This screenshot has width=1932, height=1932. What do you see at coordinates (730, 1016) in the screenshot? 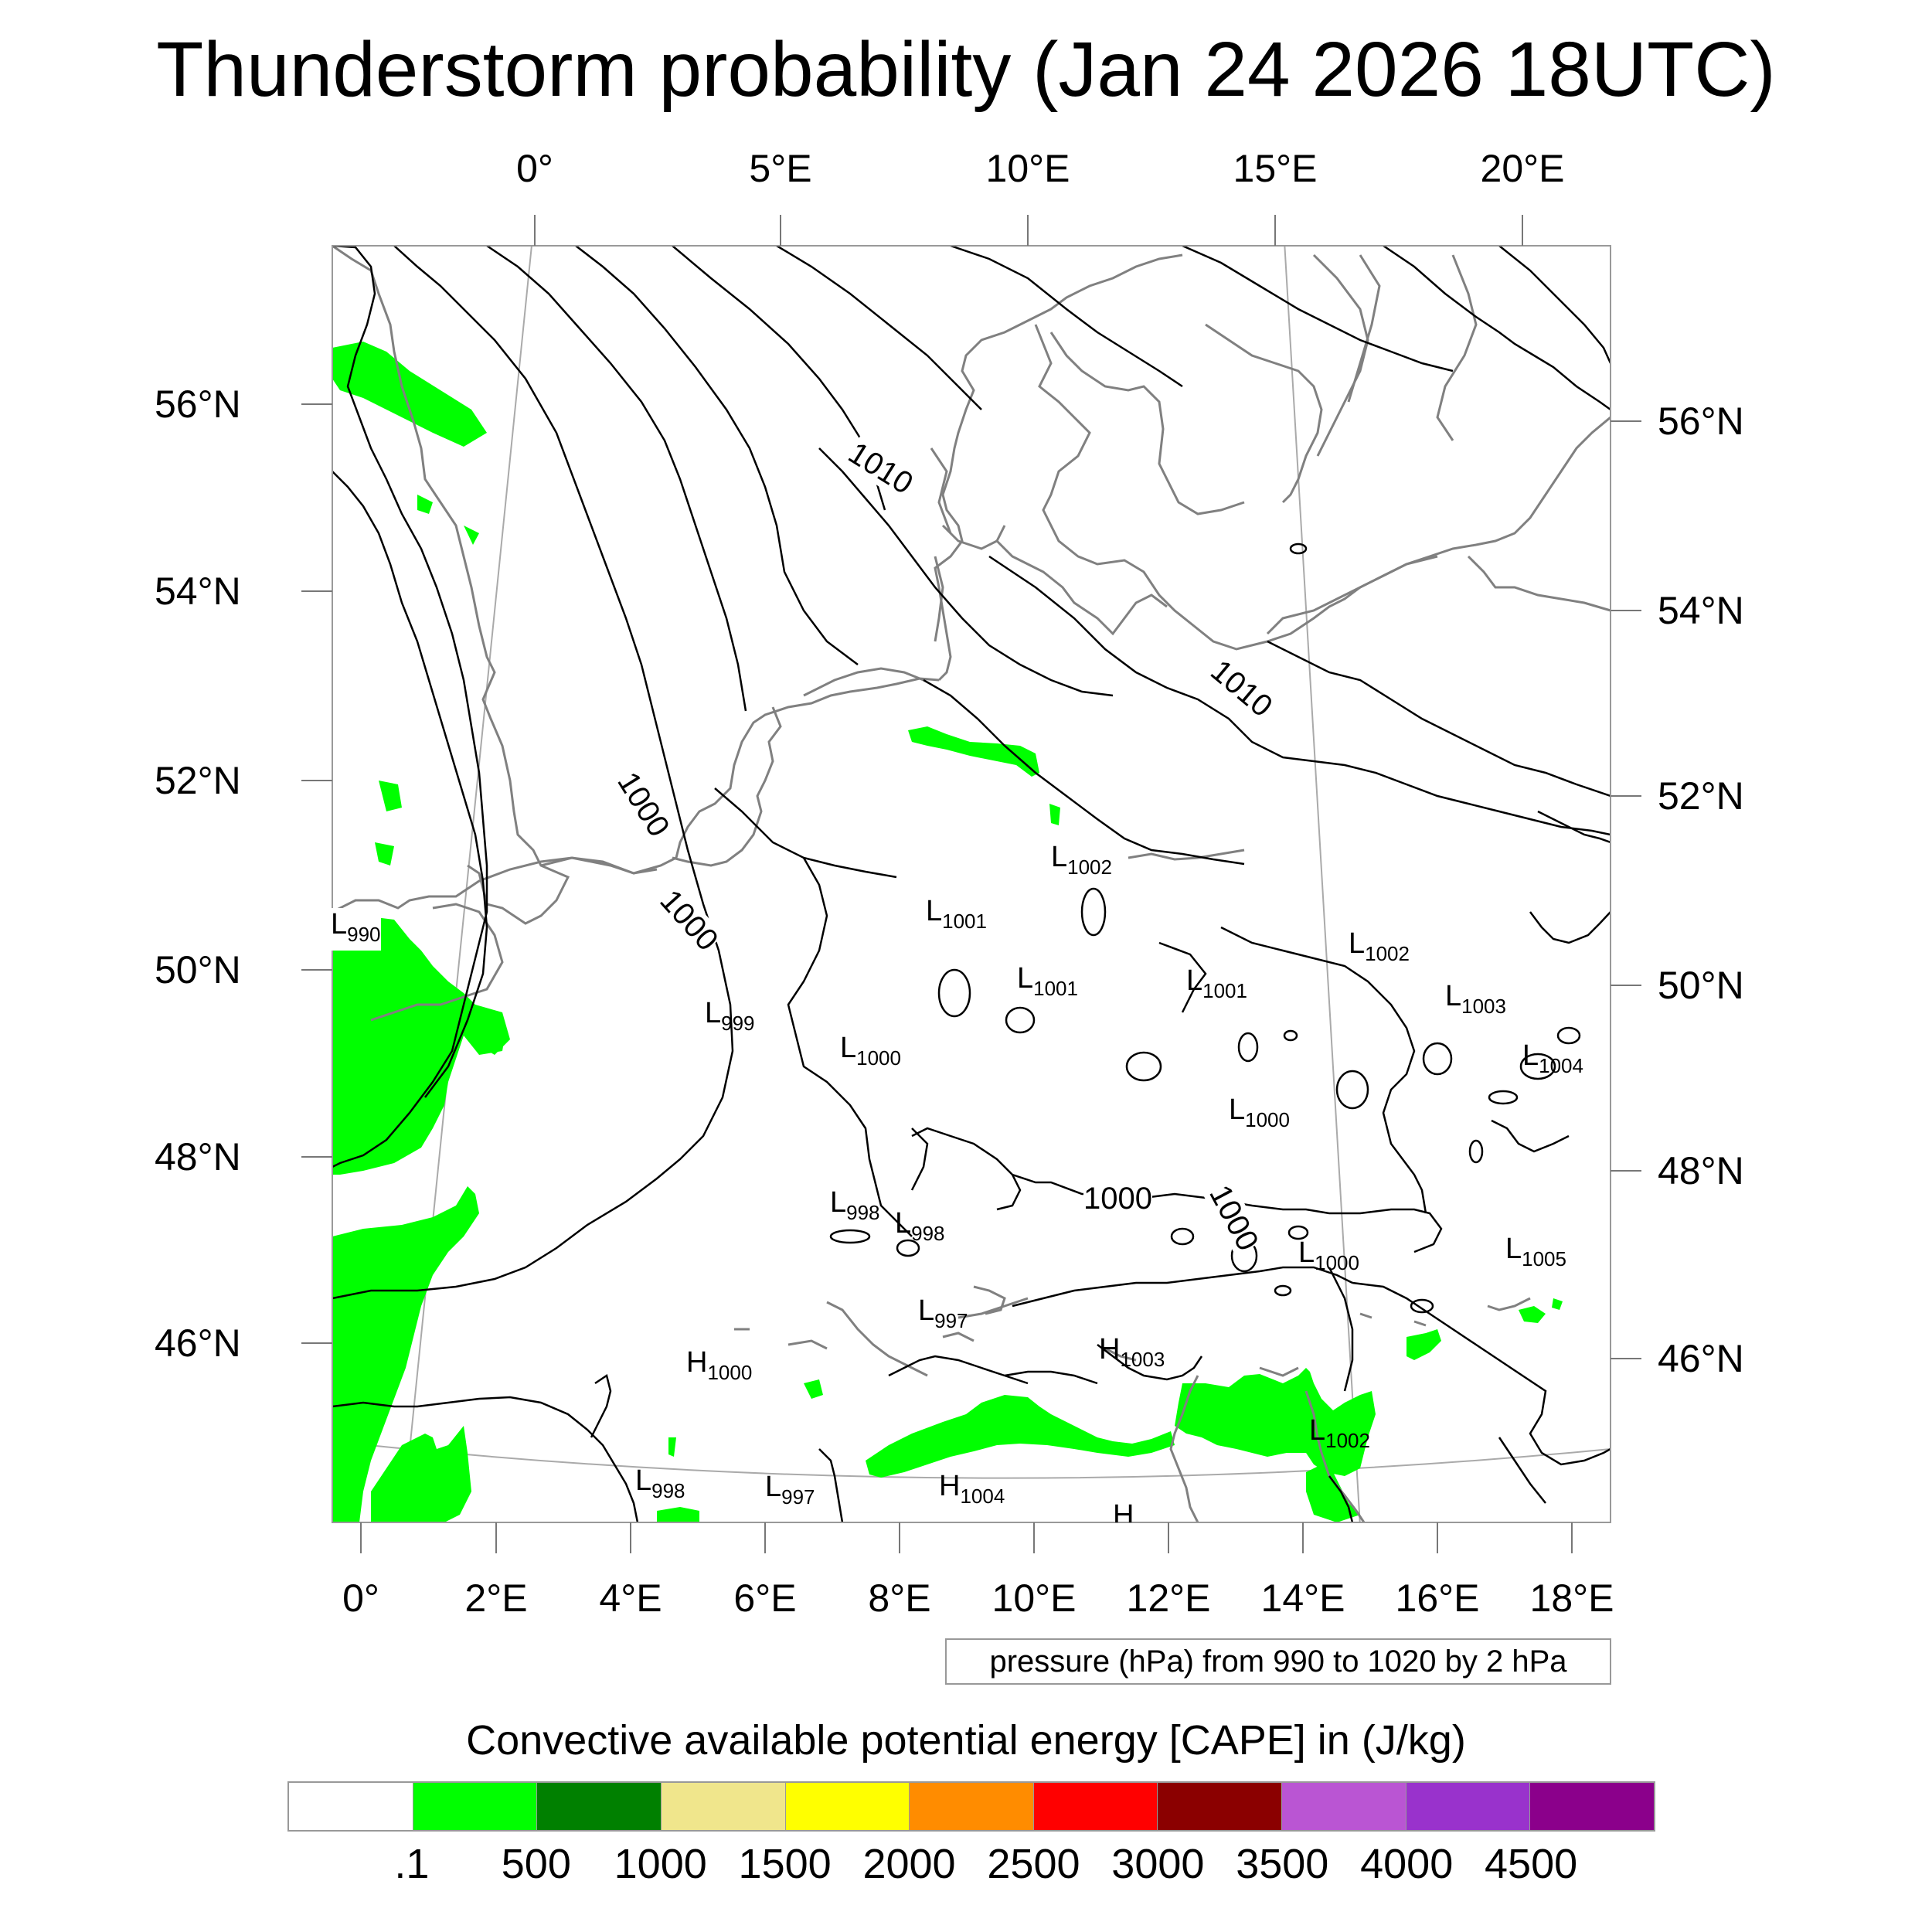
I see `pressure-center-label: L999` at bounding box center [730, 1016].